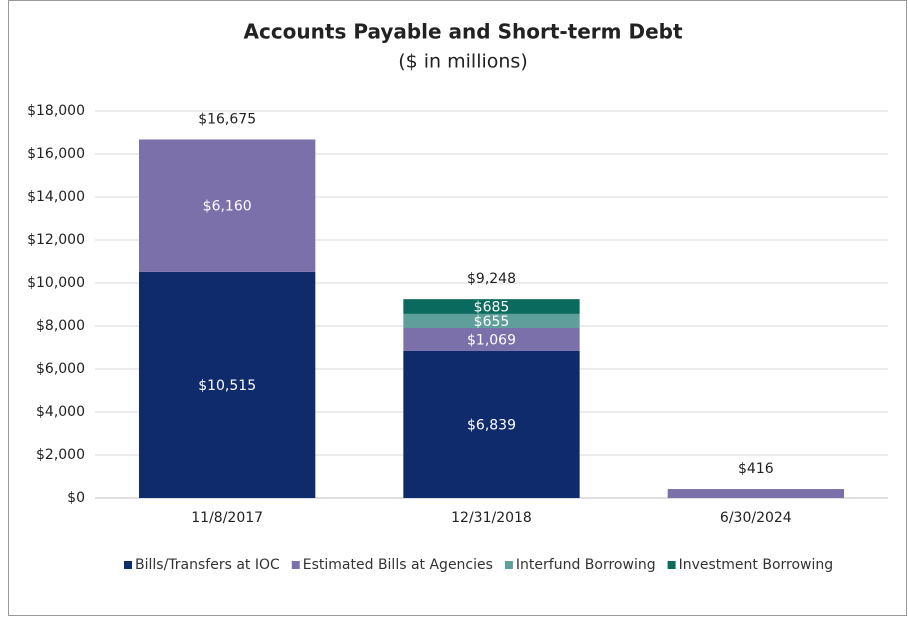 This screenshot has height=617, width=908. What do you see at coordinates (56, 154) in the screenshot?
I see `y-tick-label: $16,000` at bounding box center [56, 154].